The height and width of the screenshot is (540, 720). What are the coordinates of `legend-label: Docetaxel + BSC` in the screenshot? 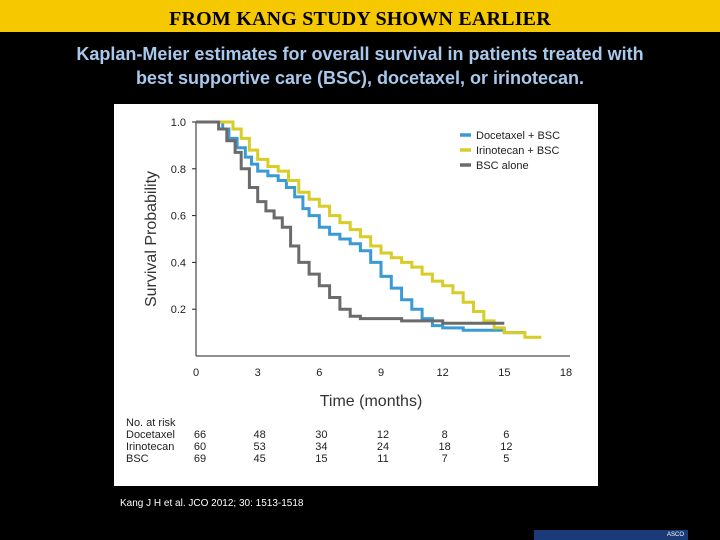 It's located at (518, 136).